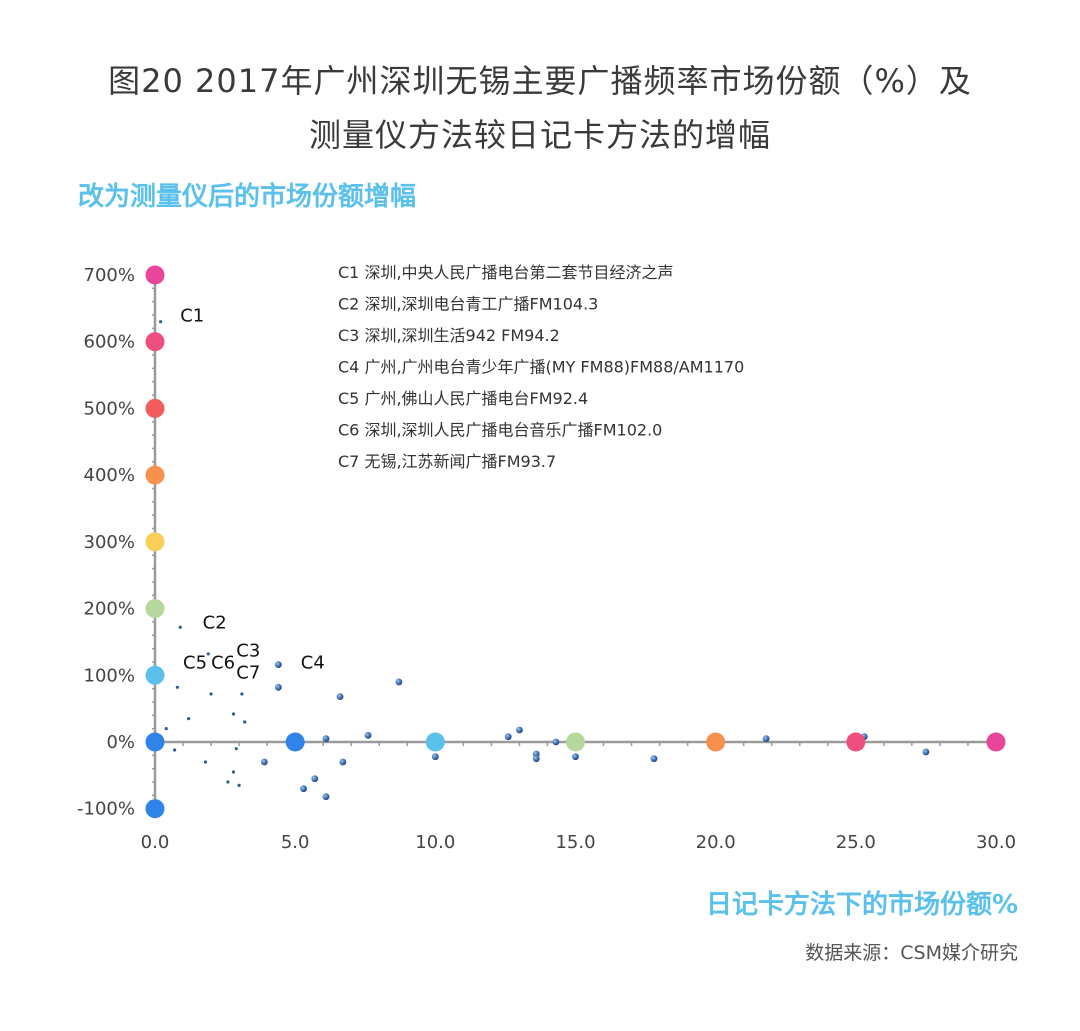 Image resolution: width=1080 pixels, height=1031 pixels. What do you see at coordinates (106, 809) in the screenshot?
I see `y-tick-label: -100%` at bounding box center [106, 809].